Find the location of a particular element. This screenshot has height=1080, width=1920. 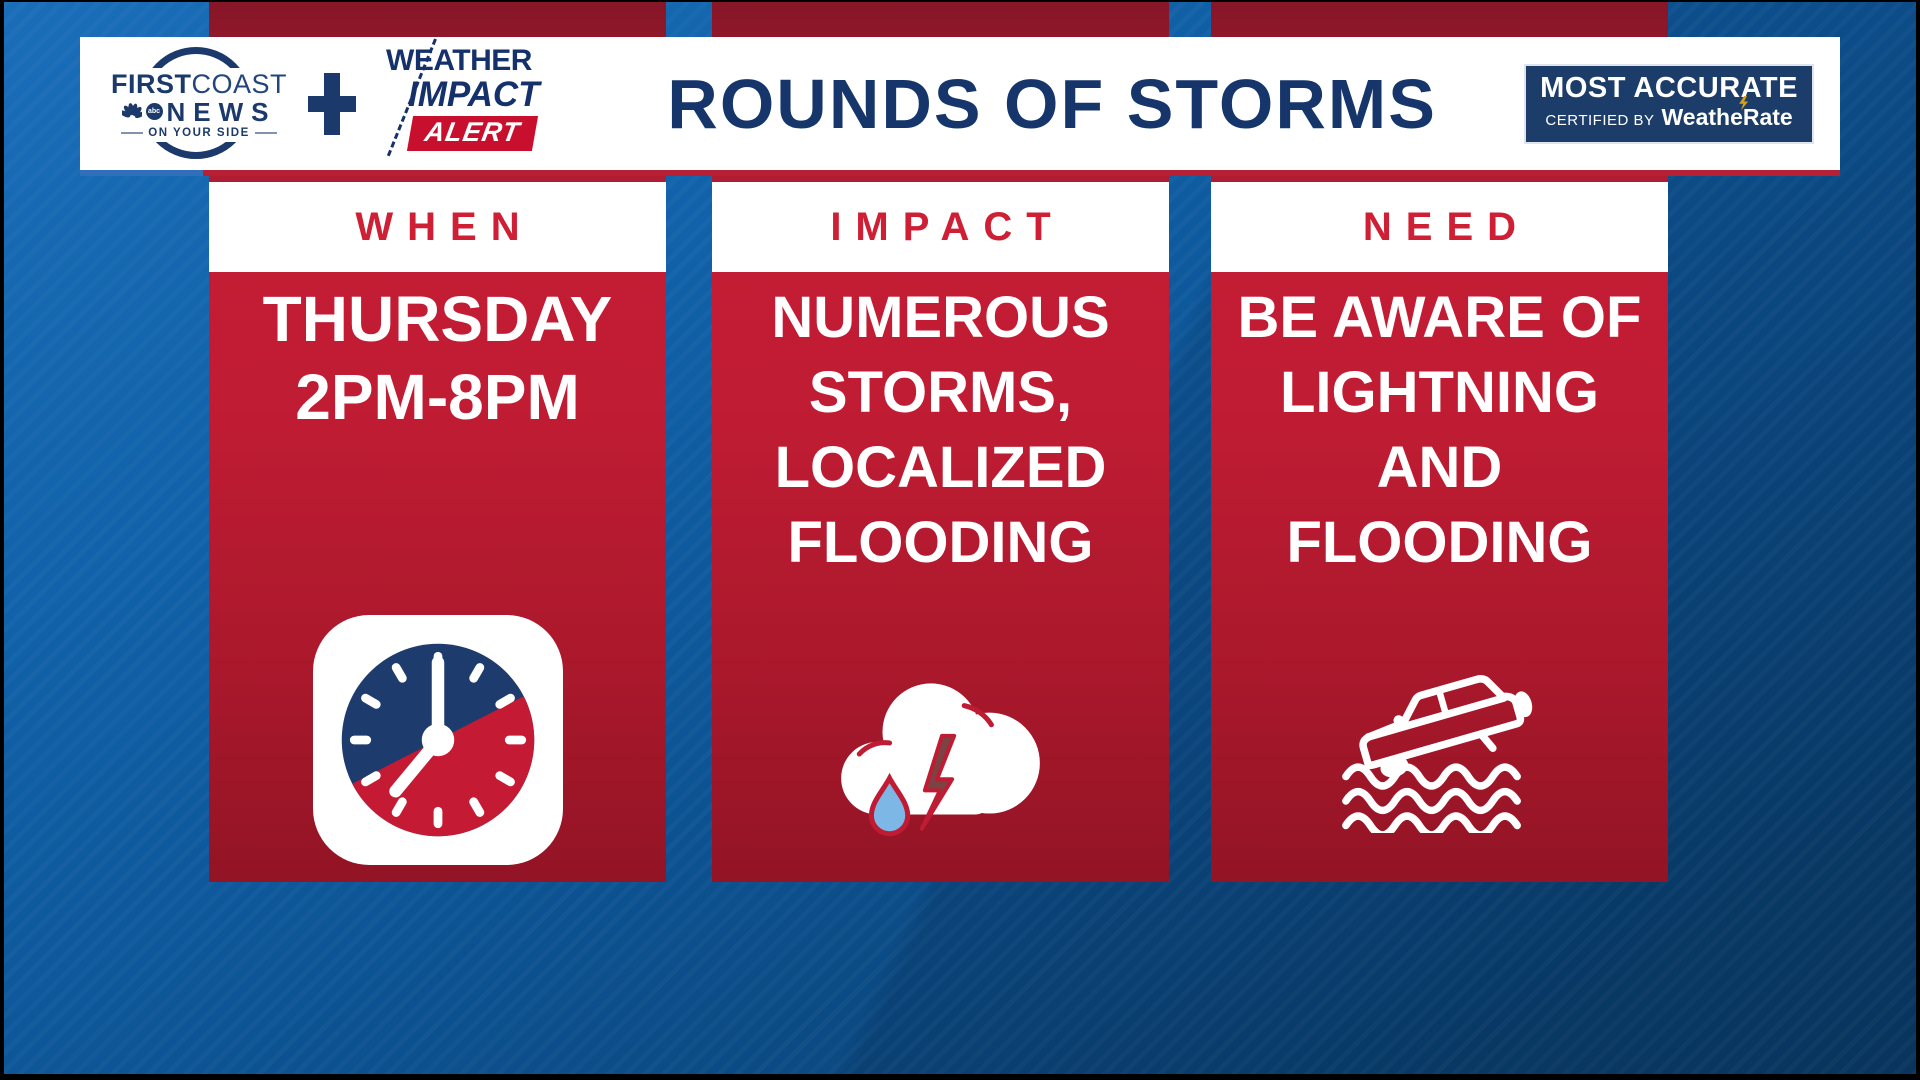

abc-logo-icon: abc is located at coordinates (154, 111).